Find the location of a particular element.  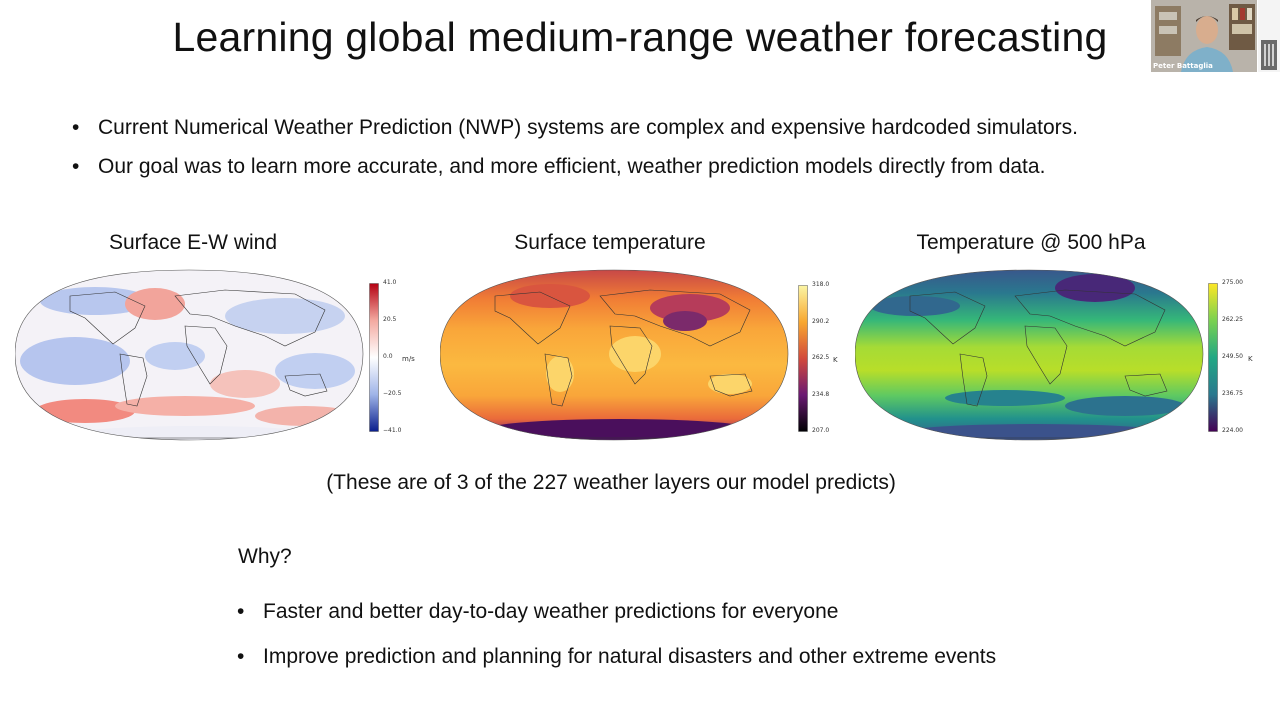

video-panel-toggle-icon is located at coordinates (1269, 36).